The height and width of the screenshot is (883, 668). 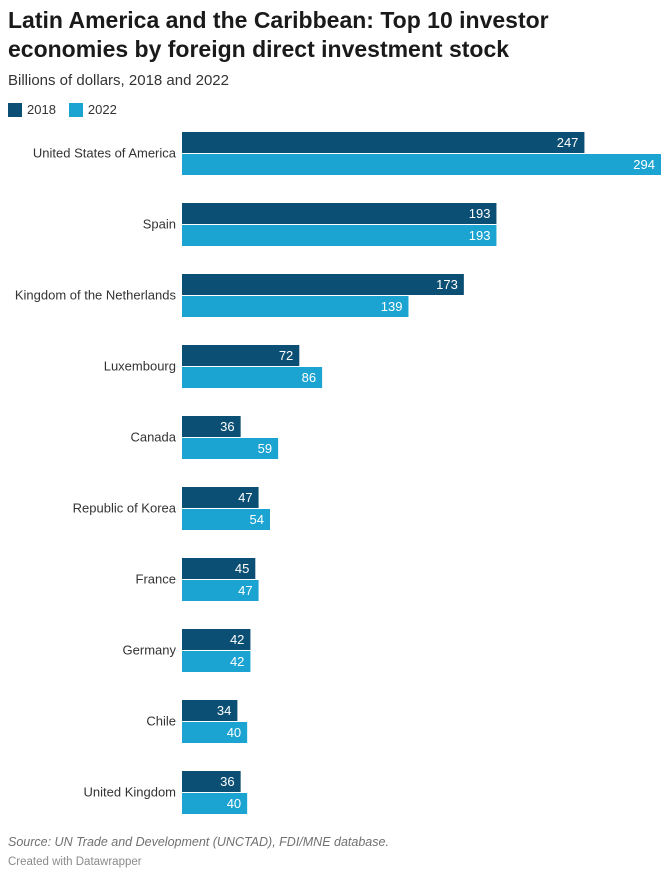 I want to click on legend-label-2018: 2018, so click(x=41, y=109).